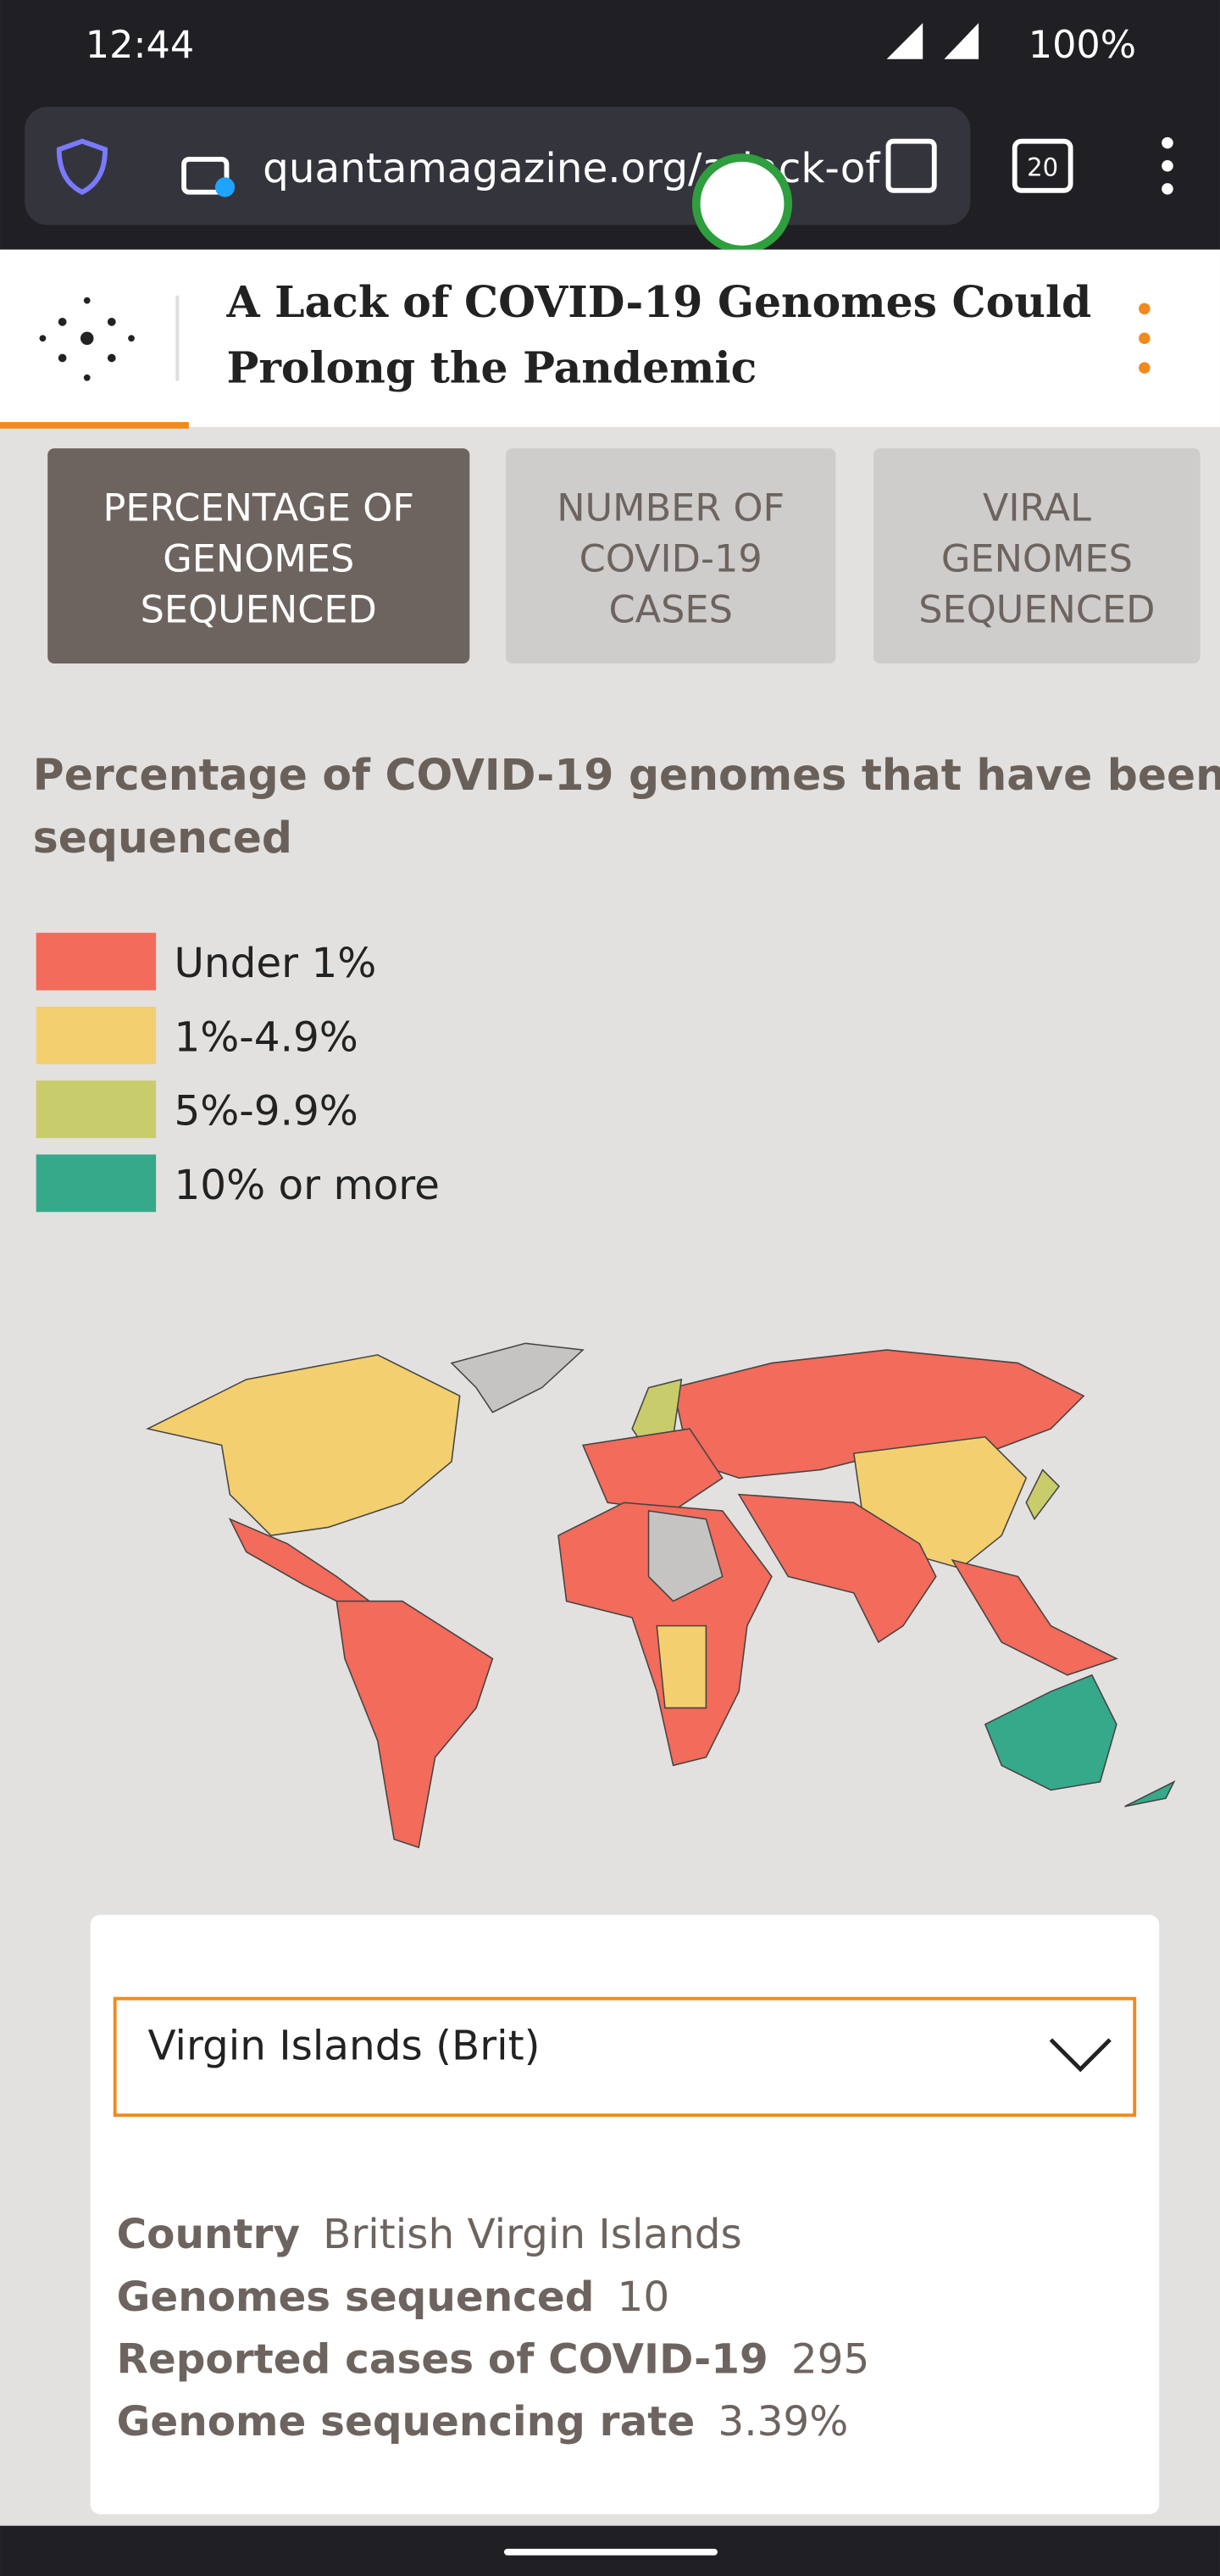  Describe the element at coordinates (140, 45) in the screenshot. I see `status-time: 12:44` at that location.